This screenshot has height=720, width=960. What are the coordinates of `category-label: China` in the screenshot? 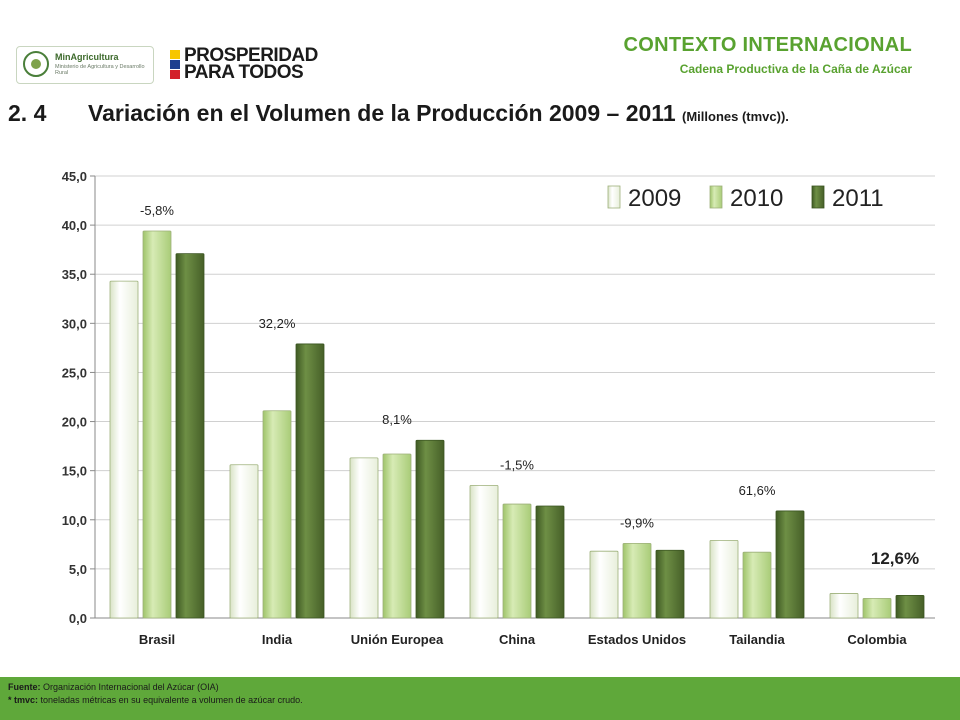 It's located at (517, 639).